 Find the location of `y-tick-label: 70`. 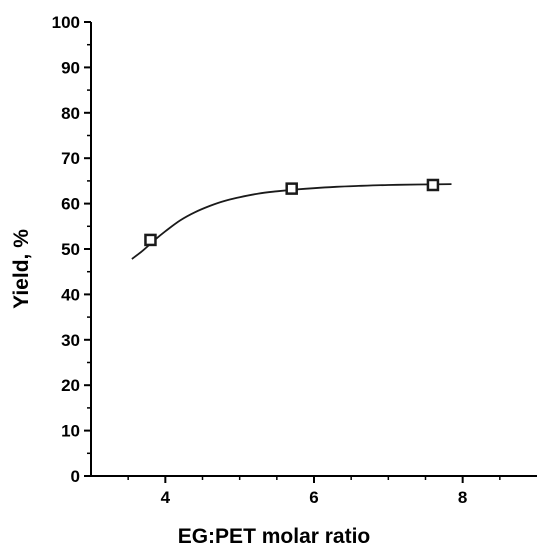

y-tick-label: 70 is located at coordinates (70, 158).